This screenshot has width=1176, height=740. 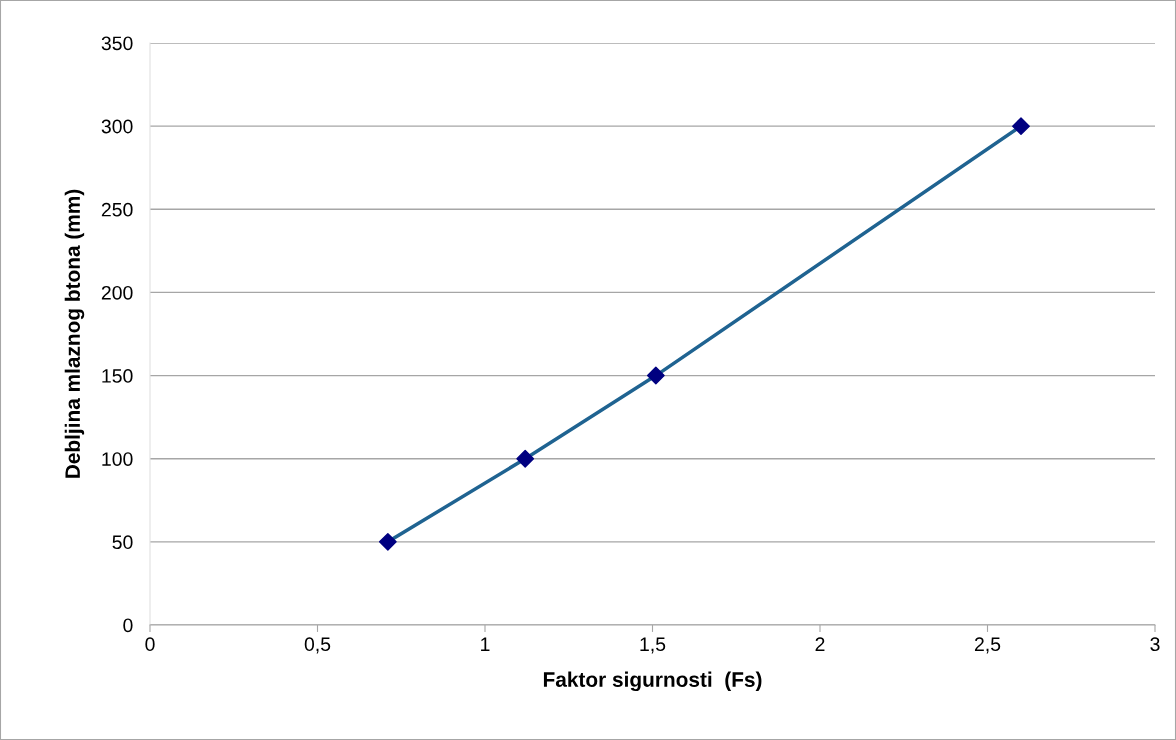 I want to click on y-tick-label: 150, so click(x=117, y=376).